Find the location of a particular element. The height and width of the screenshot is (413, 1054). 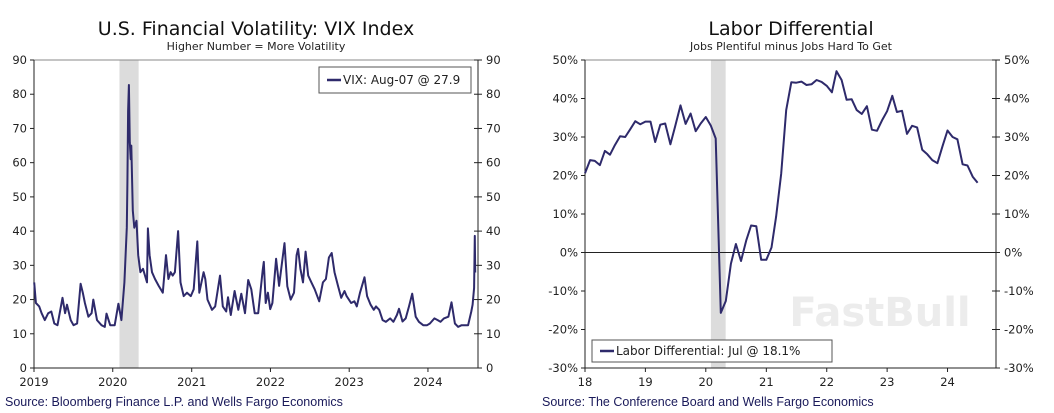

y-tick-label-right: 30 is located at coordinates (493, 265).